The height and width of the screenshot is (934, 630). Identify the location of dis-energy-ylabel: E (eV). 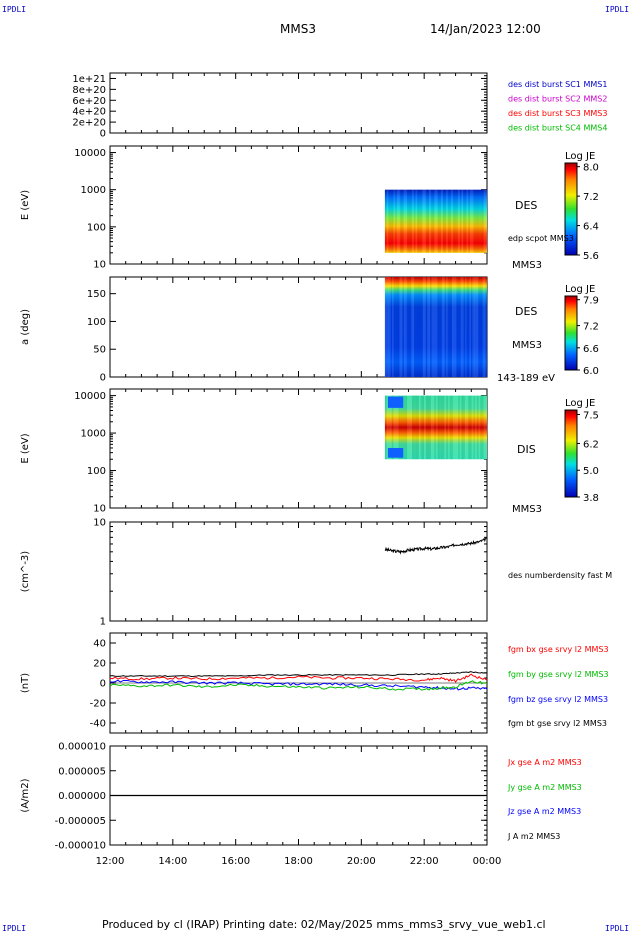
(25, 448).